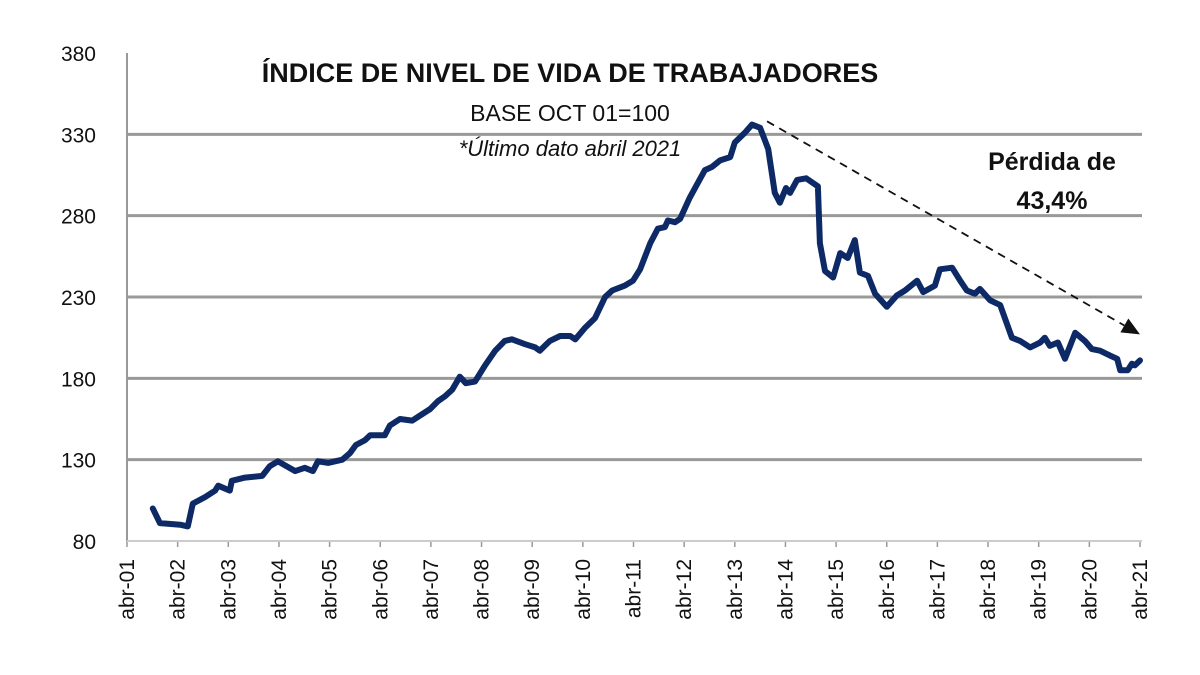 This screenshot has width=1200, height=675. I want to click on x-tick-label: abr-04, so click(279, 589).